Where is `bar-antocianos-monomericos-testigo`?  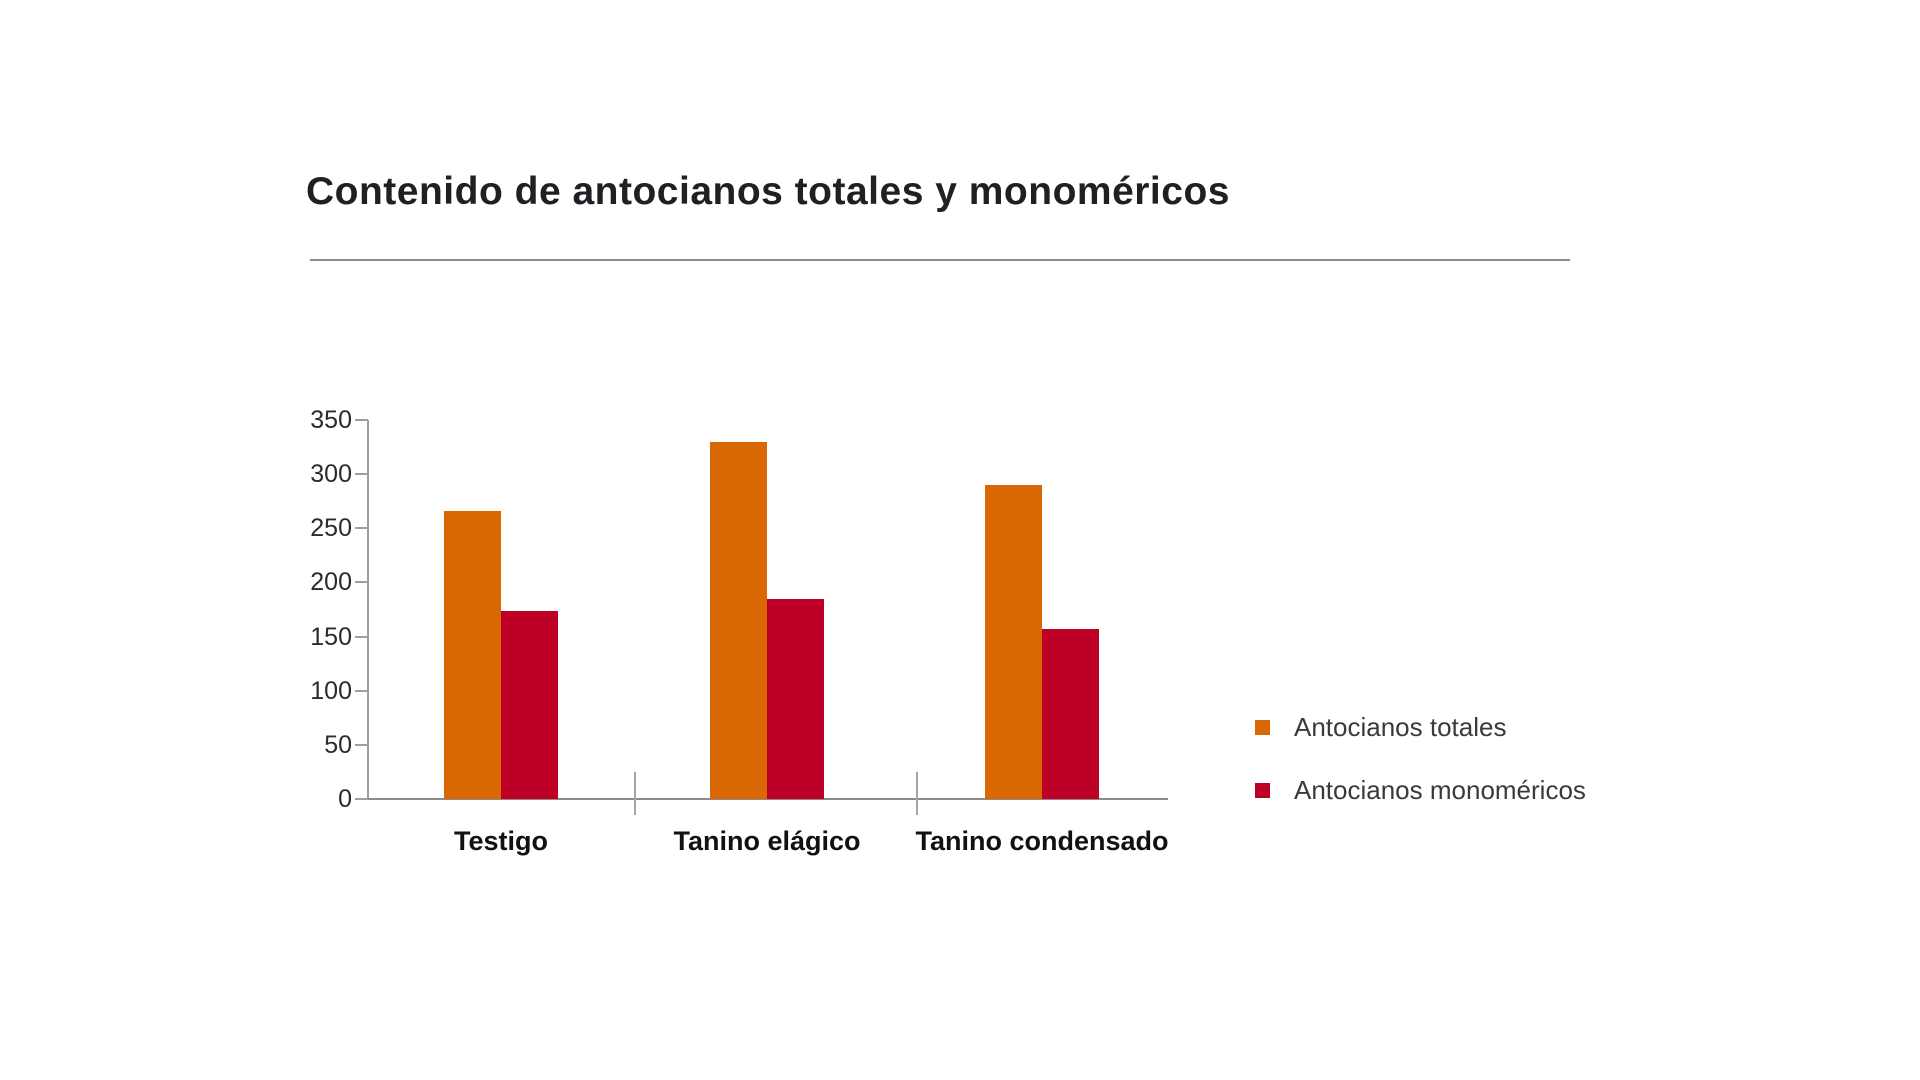 bar-antocianos-monomericos-testigo is located at coordinates (529, 705).